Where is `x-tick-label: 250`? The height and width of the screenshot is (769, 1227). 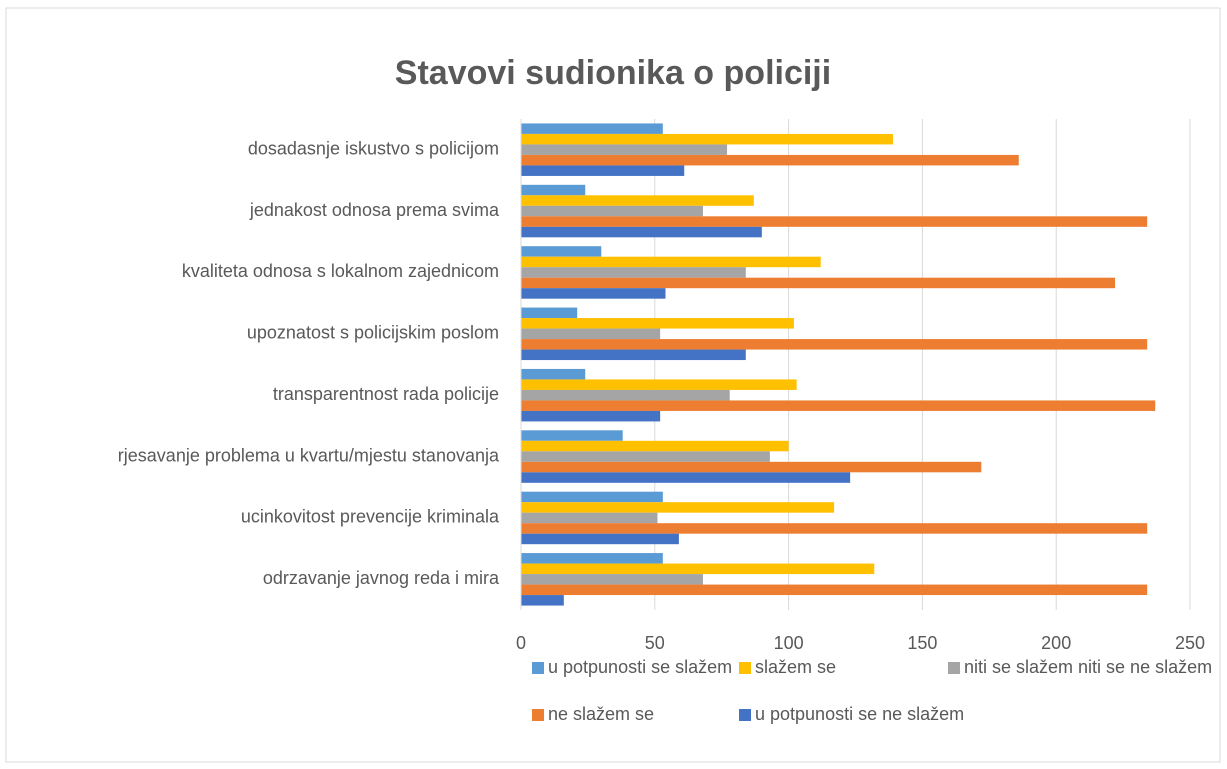 x-tick-label: 250 is located at coordinates (1190, 643).